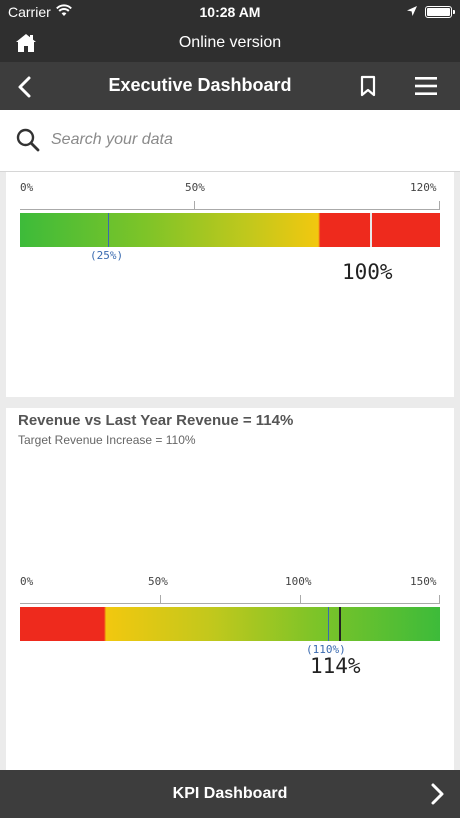  I want to click on value-label: 100%, so click(367, 272).